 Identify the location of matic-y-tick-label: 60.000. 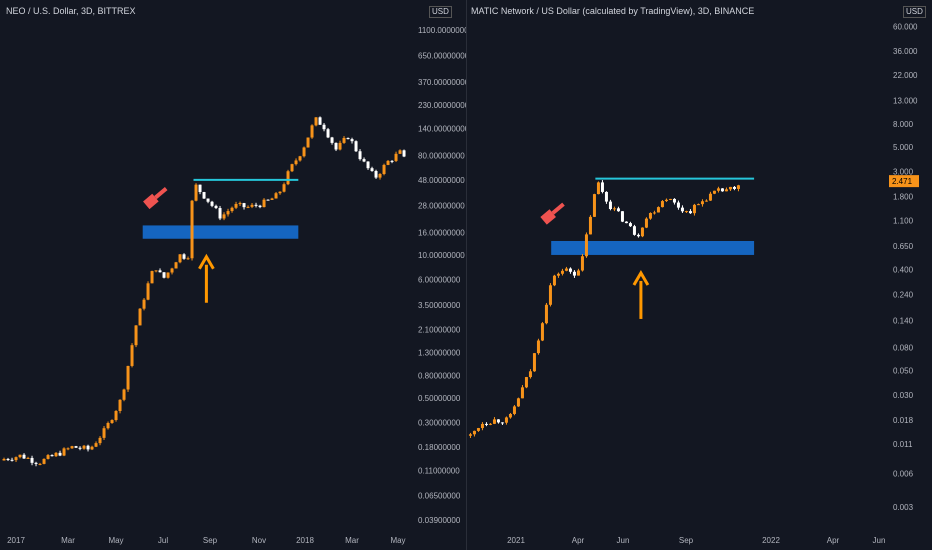
(905, 26).